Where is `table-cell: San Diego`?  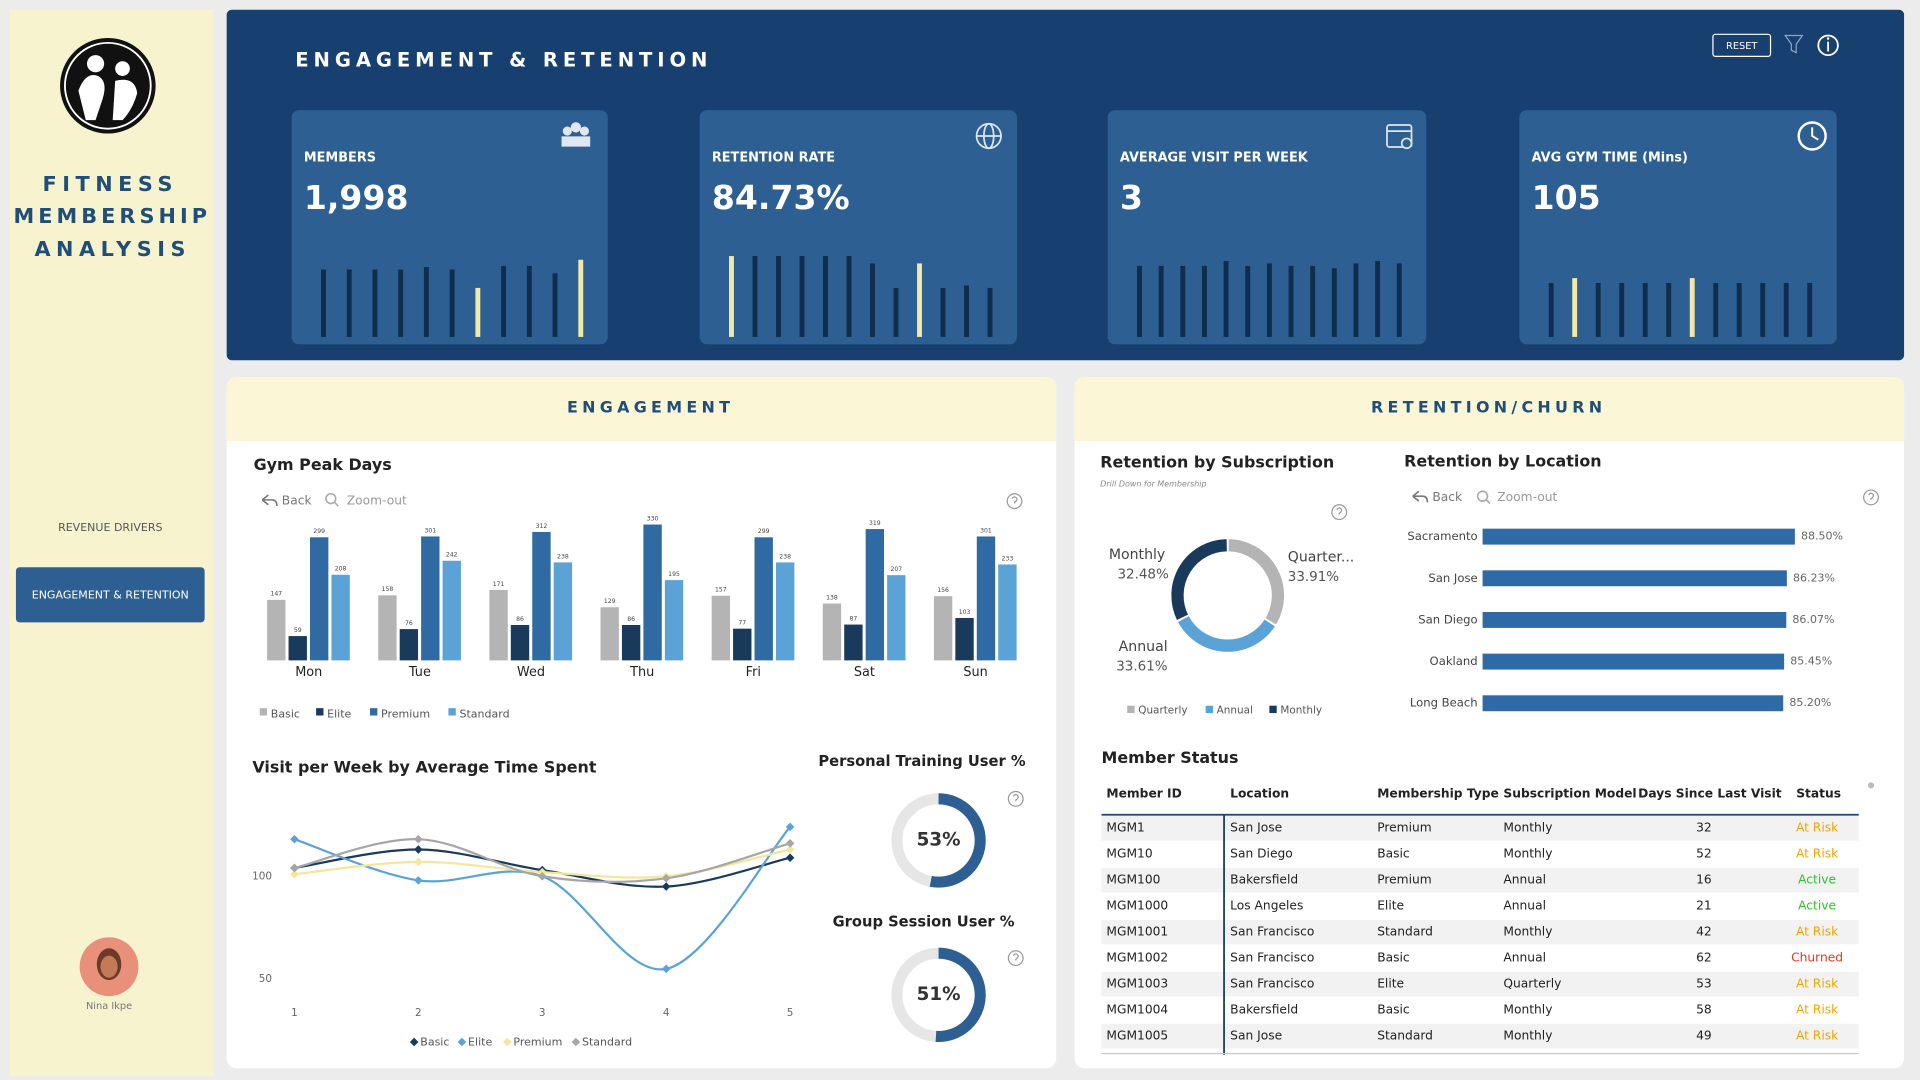
table-cell: San Diego is located at coordinates (1261, 854).